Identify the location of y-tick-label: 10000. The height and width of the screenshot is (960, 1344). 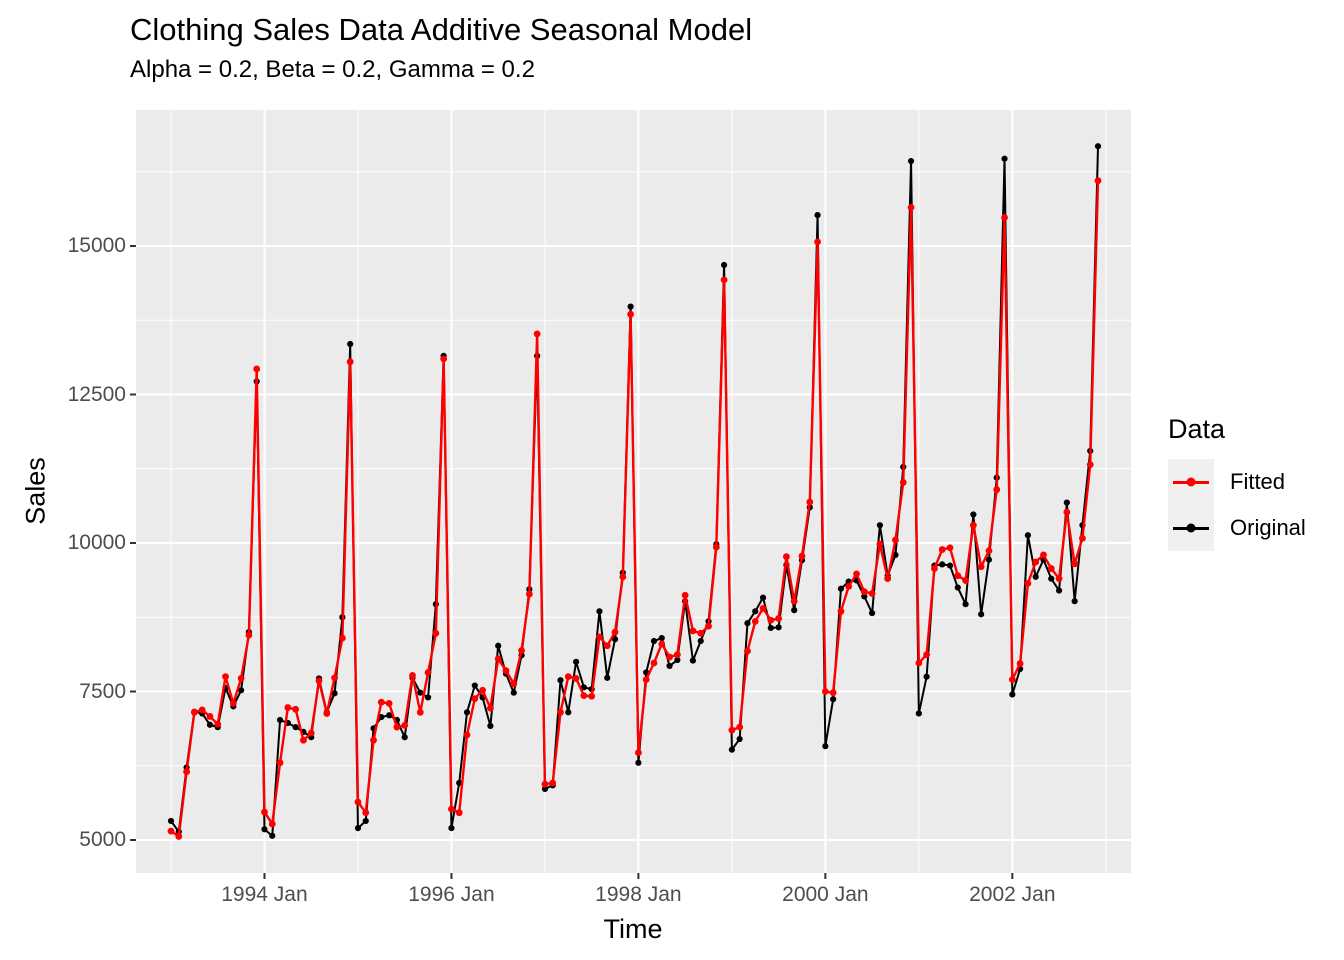
(96, 542).